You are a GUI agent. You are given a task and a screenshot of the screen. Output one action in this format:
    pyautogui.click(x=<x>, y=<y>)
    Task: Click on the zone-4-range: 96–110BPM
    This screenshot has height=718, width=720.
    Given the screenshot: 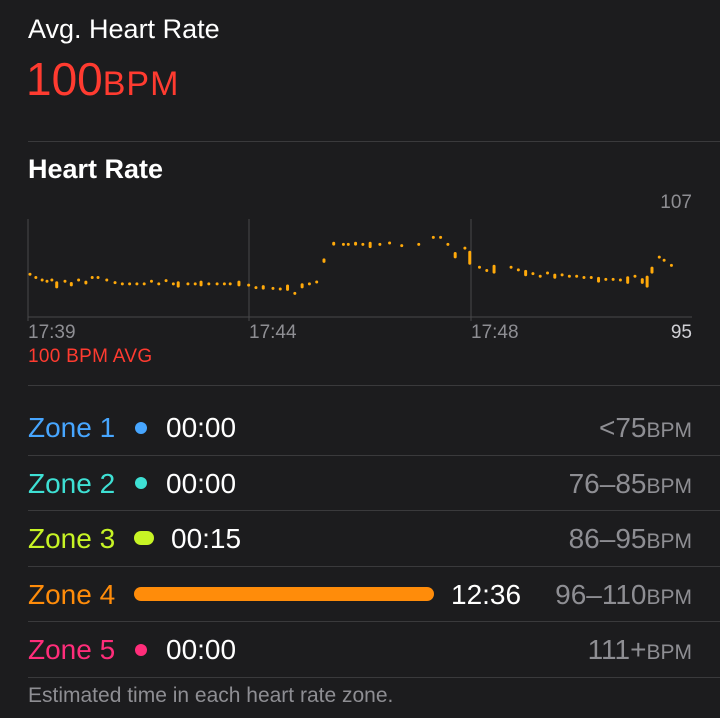 What is the action you would take?
    pyautogui.click(x=623, y=595)
    